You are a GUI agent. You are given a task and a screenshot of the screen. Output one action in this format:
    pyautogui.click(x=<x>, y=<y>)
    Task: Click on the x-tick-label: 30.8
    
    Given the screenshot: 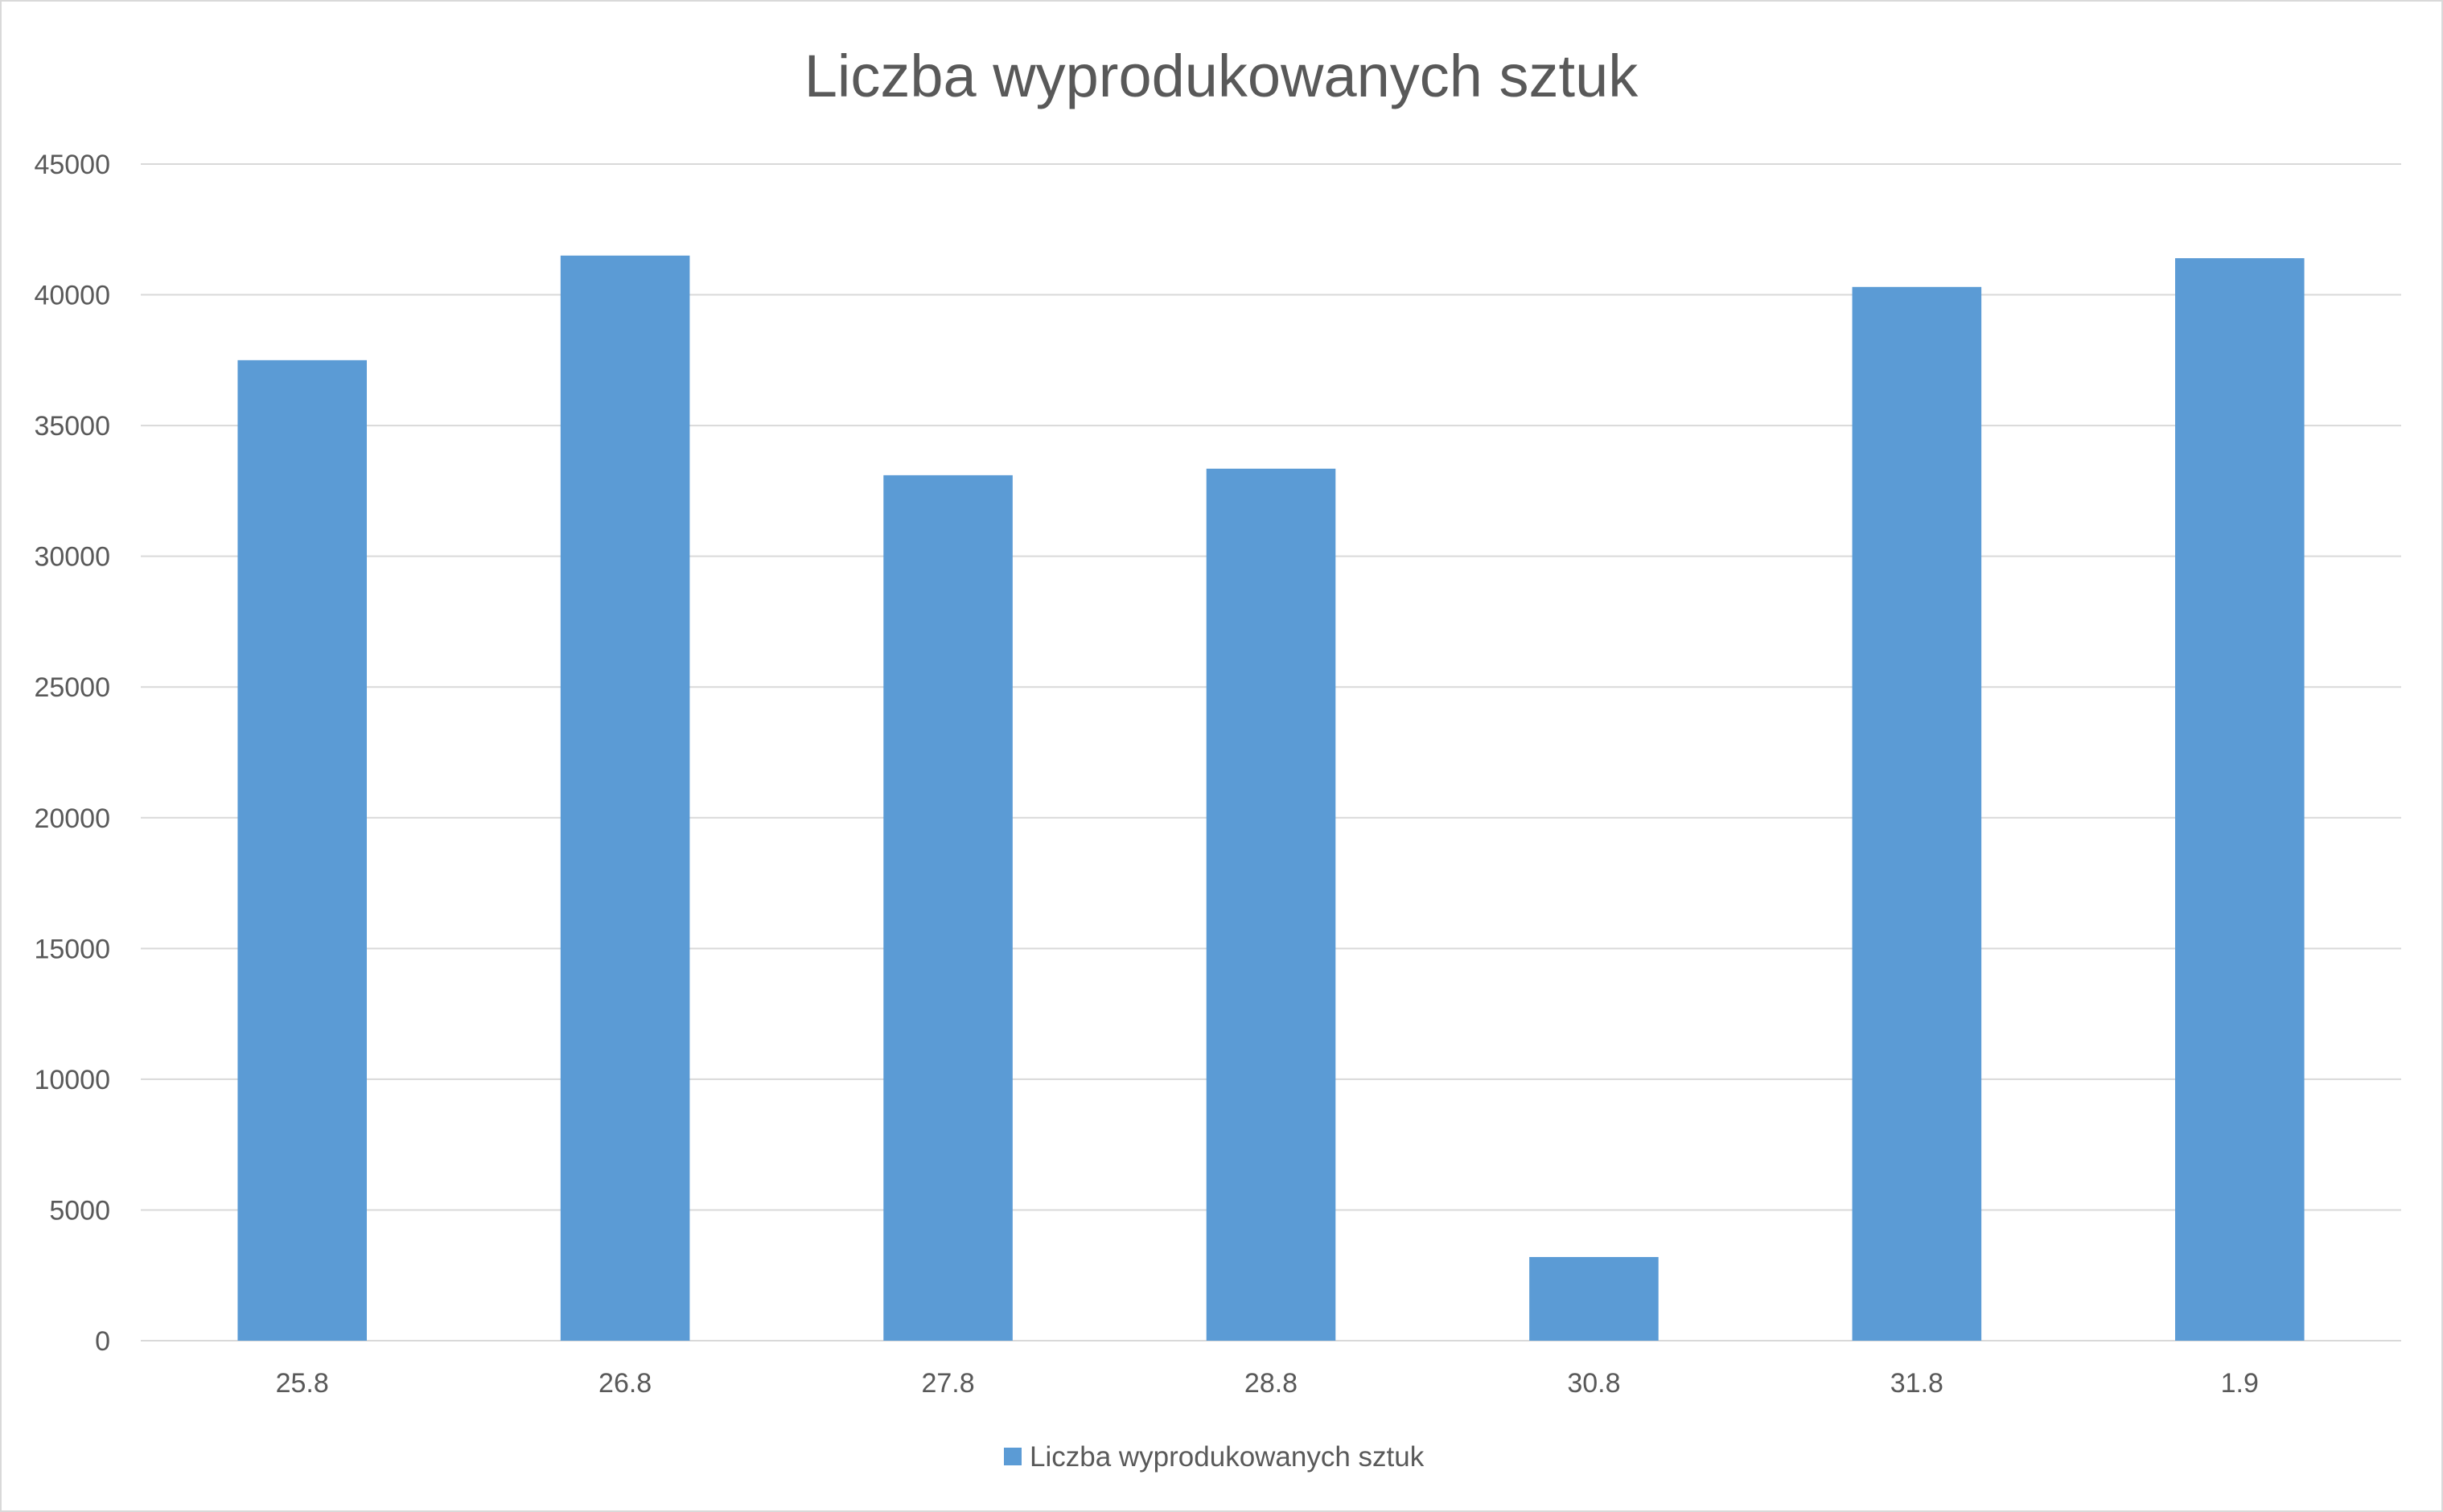 What is the action you would take?
    pyautogui.click(x=1593, y=1384)
    